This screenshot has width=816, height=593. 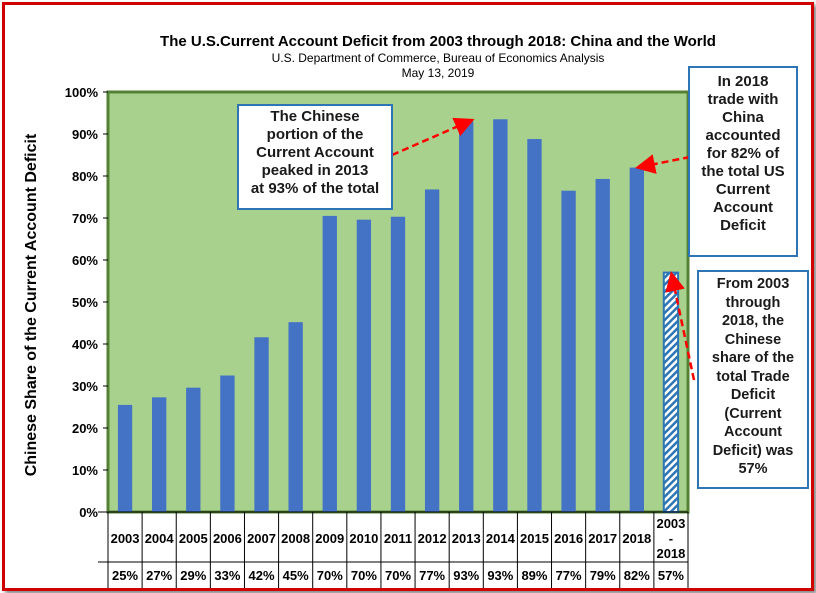 I want to click on bar-2010, so click(x=364, y=365).